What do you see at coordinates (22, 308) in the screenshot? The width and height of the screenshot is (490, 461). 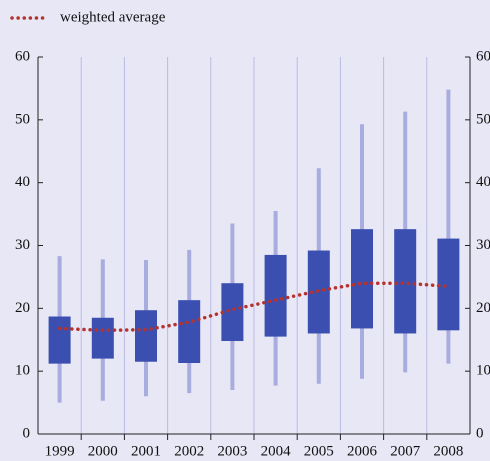 I see `y-tick-label: 20` at bounding box center [22, 308].